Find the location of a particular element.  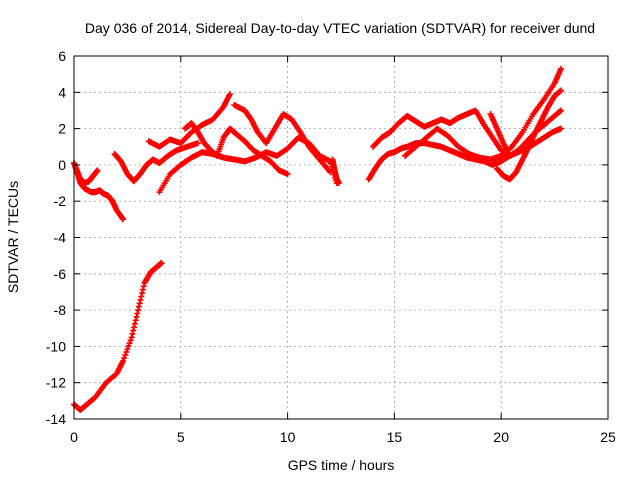

x-tick-label: 25 is located at coordinates (608, 437).